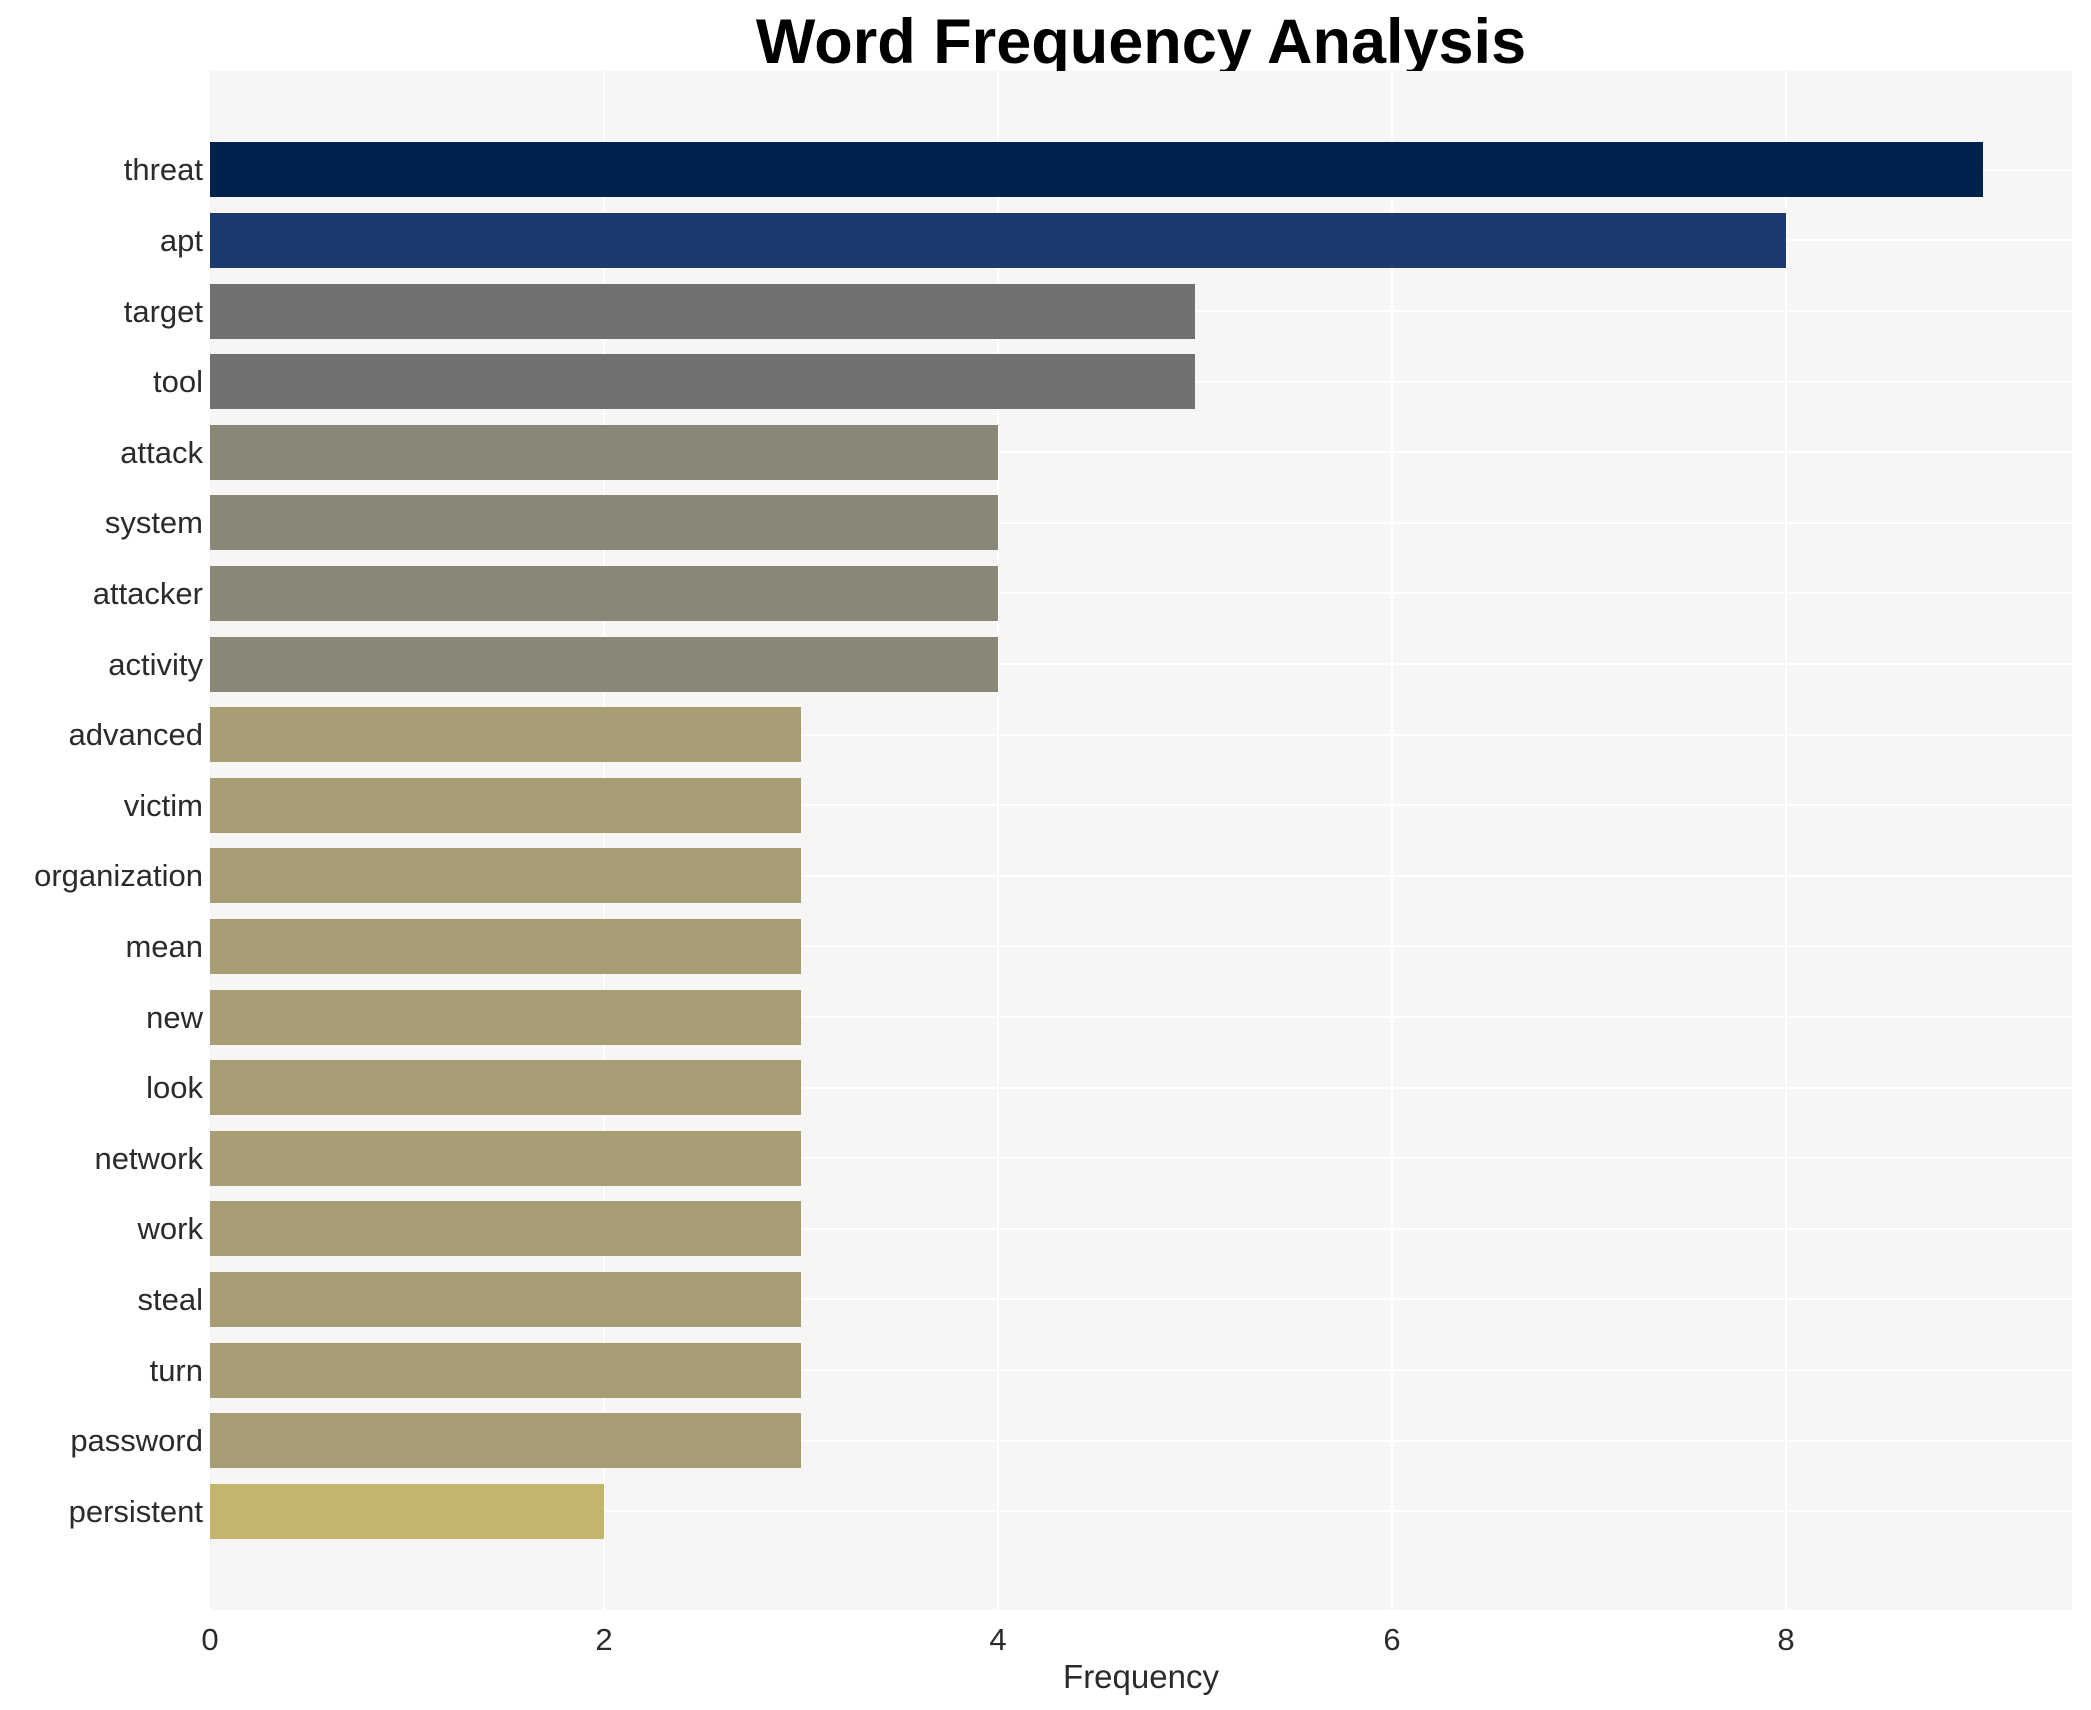 Image resolution: width=2091 pixels, height=1710 pixels. Describe the element at coordinates (170, 1299) in the screenshot. I see `category-label: steal` at that location.